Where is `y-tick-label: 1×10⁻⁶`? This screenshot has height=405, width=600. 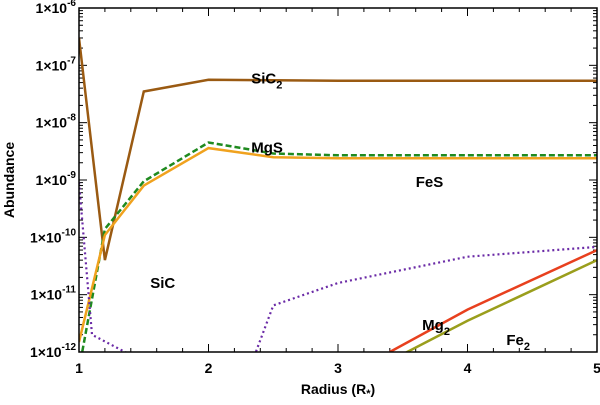
y-tick-label: 1×10⁻⁶ is located at coordinates (56, 8).